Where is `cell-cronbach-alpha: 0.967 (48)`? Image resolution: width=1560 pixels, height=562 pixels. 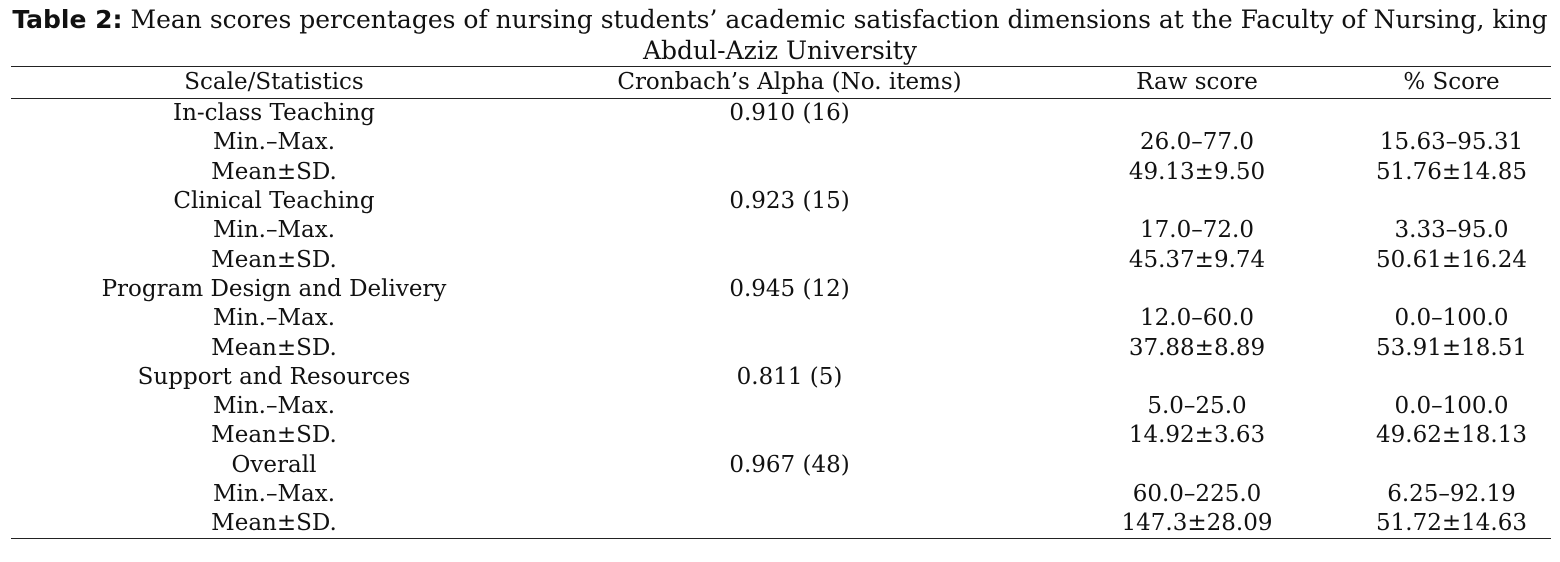
cell-cronbach-alpha: 0.967 (48) is located at coordinates (789, 464).